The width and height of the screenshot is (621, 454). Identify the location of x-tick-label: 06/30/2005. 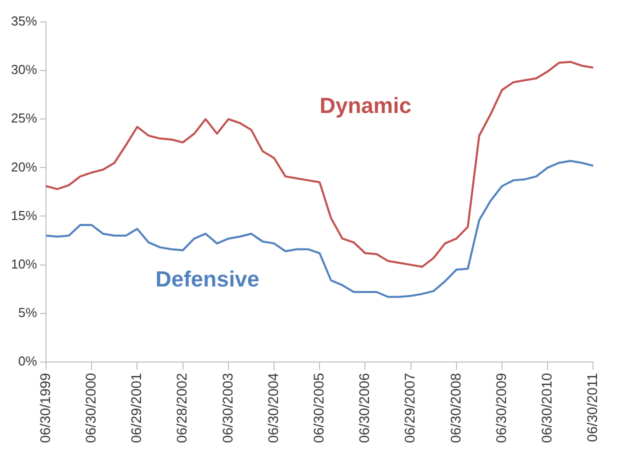
(318, 408).